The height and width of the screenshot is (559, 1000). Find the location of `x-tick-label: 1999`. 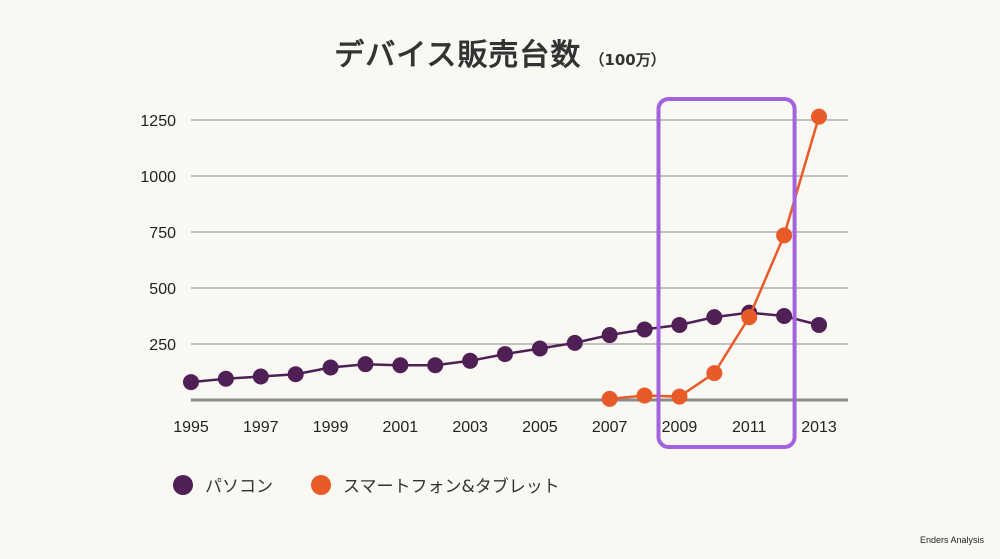

x-tick-label: 1999 is located at coordinates (331, 427).